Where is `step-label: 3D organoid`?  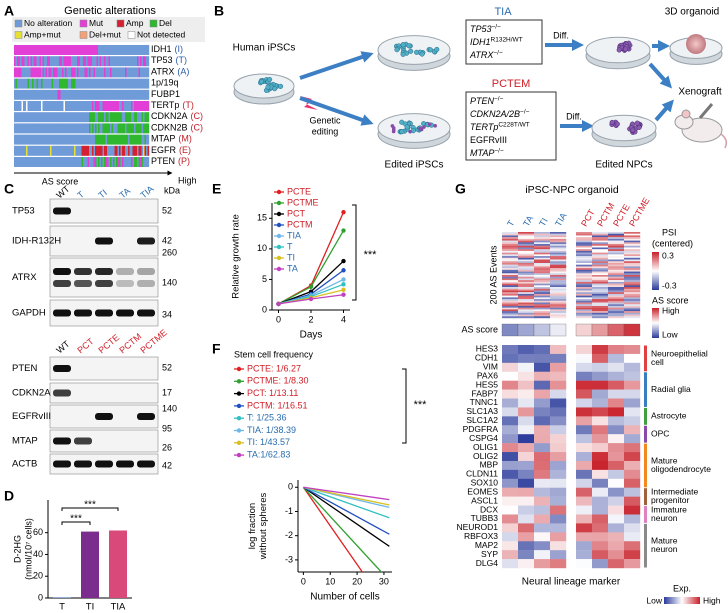 step-label: 3D organoid is located at coordinates (692, 12).